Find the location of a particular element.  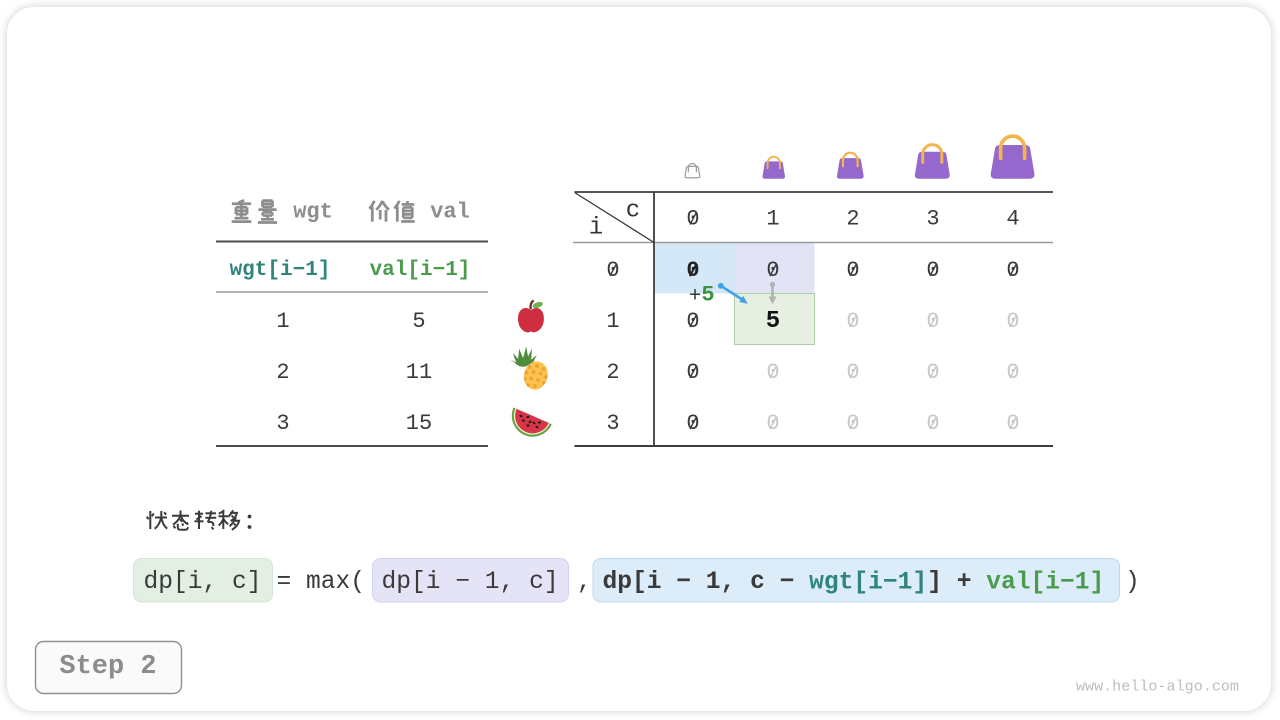

svg-text: www.hello-algo.com is located at coordinates (1157, 687).